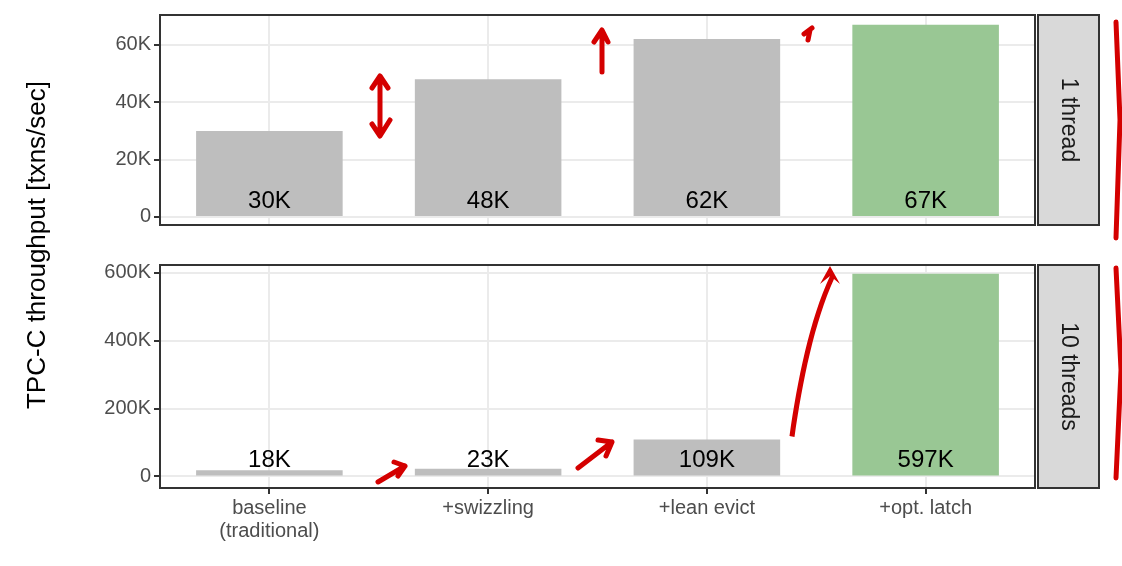 The image size is (1122, 566). What do you see at coordinates (128, 407) in the screenshot?
I see `y-tick-label: 200K` at bounding box center [128, 407].